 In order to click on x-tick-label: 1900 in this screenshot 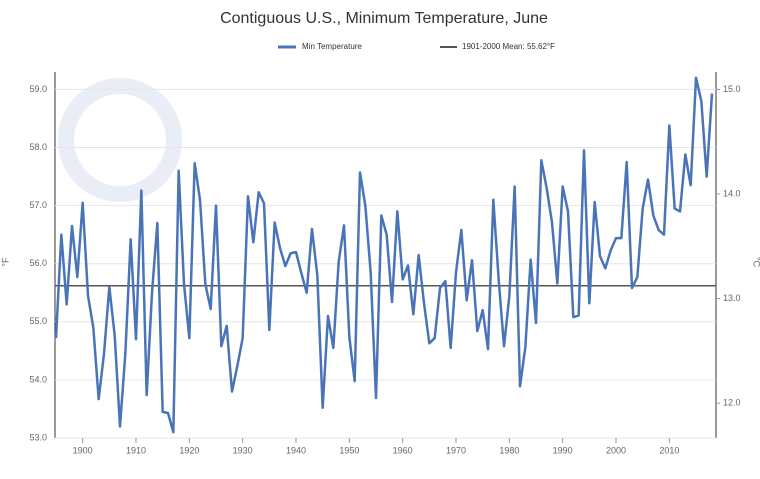, I will do `click(83, 450)`.